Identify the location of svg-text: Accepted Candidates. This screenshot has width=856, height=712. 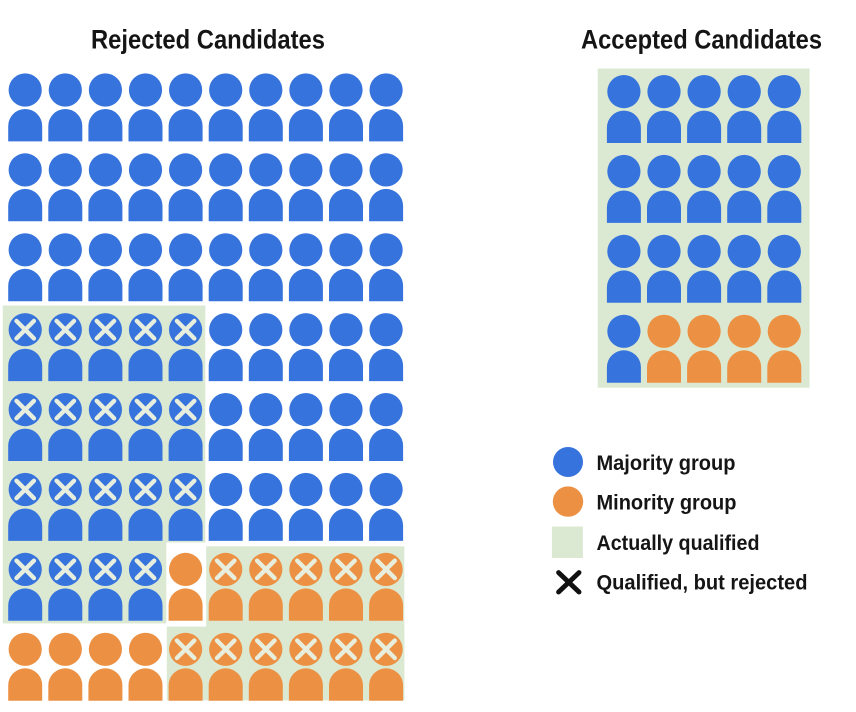
(701, 40).